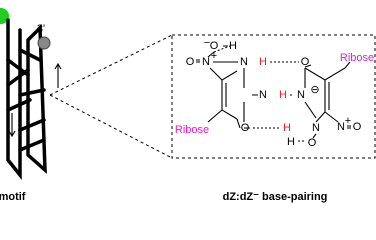  I want to click on caption: dZ:dZ⁻ base-pairing, so click(275, 197).